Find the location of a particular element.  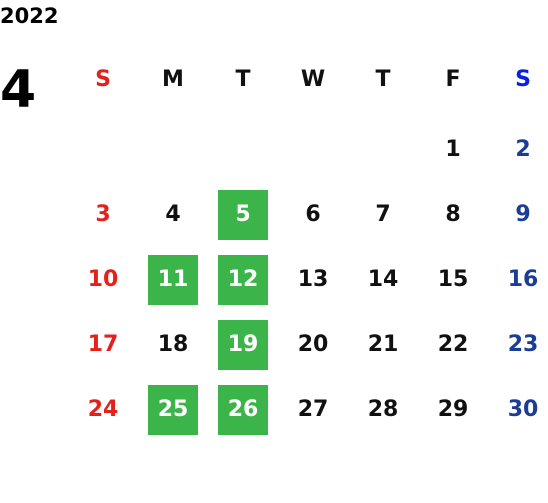

weekday-header: F is located at coordinates (453, 79).